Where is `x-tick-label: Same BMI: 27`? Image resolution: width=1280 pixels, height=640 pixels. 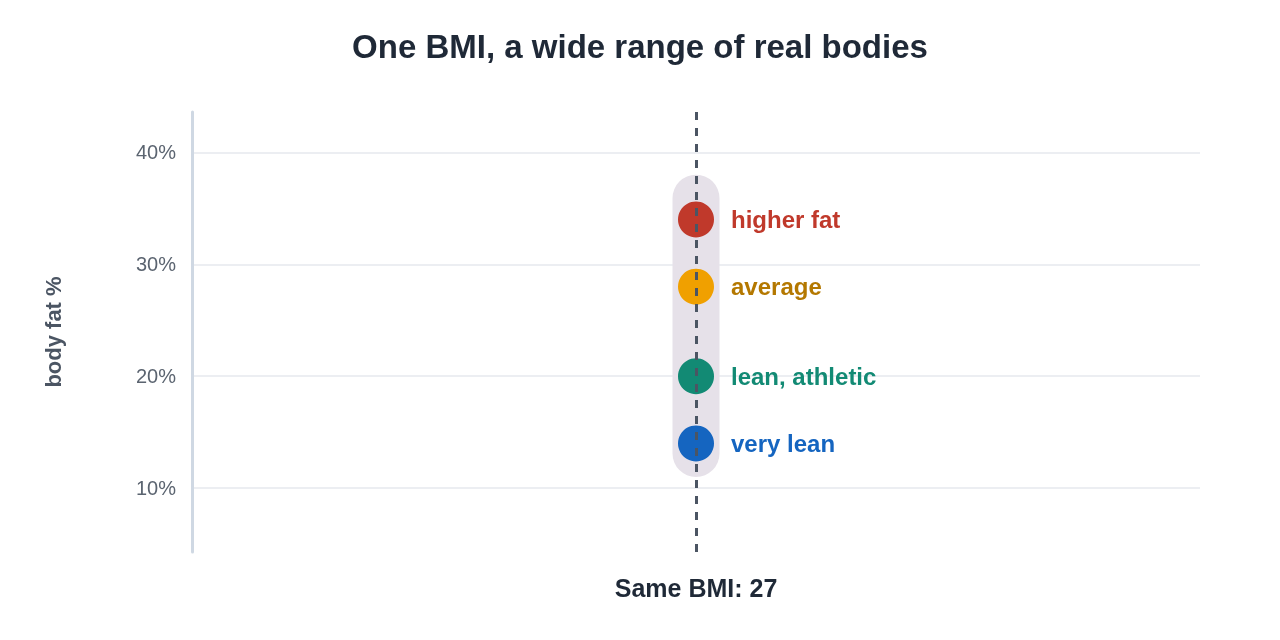
x-tick-label: Same BMI: 27 is located at coordinates (696, 587).